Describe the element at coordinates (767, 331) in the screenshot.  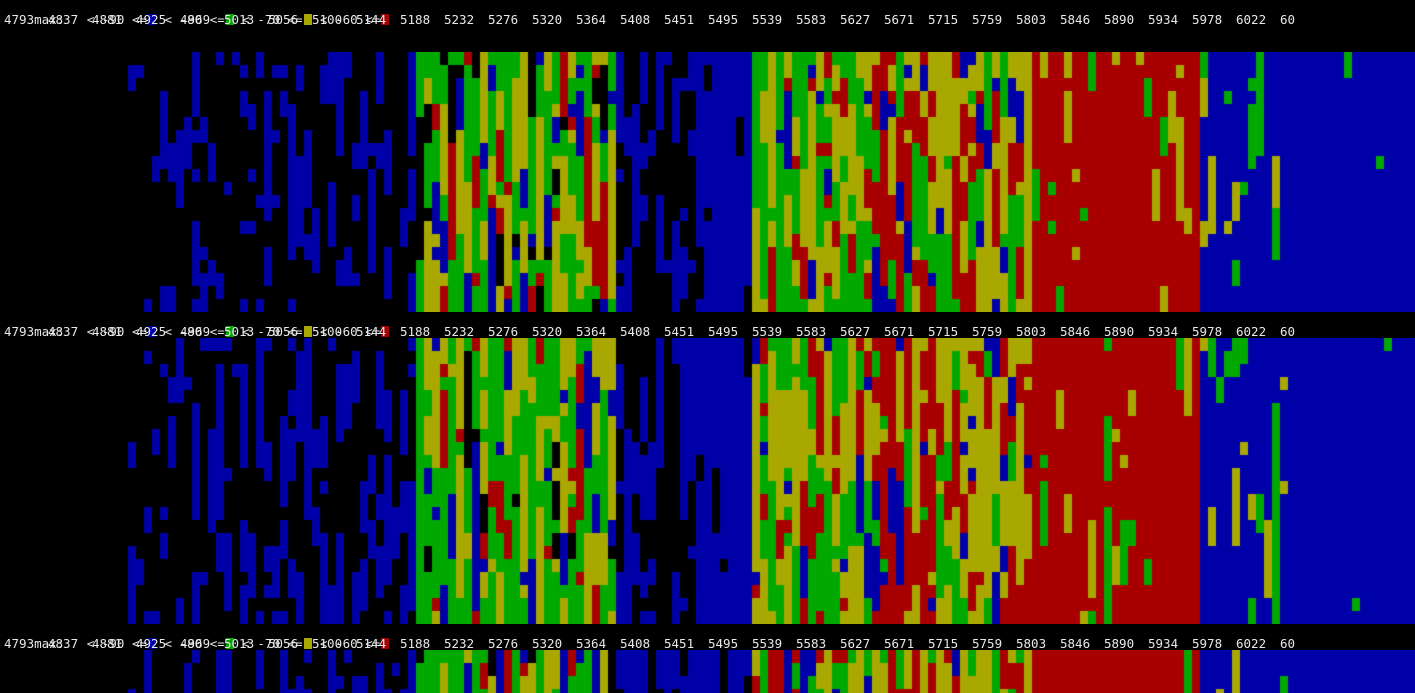
I see `frequency-label: 5539` at that location.